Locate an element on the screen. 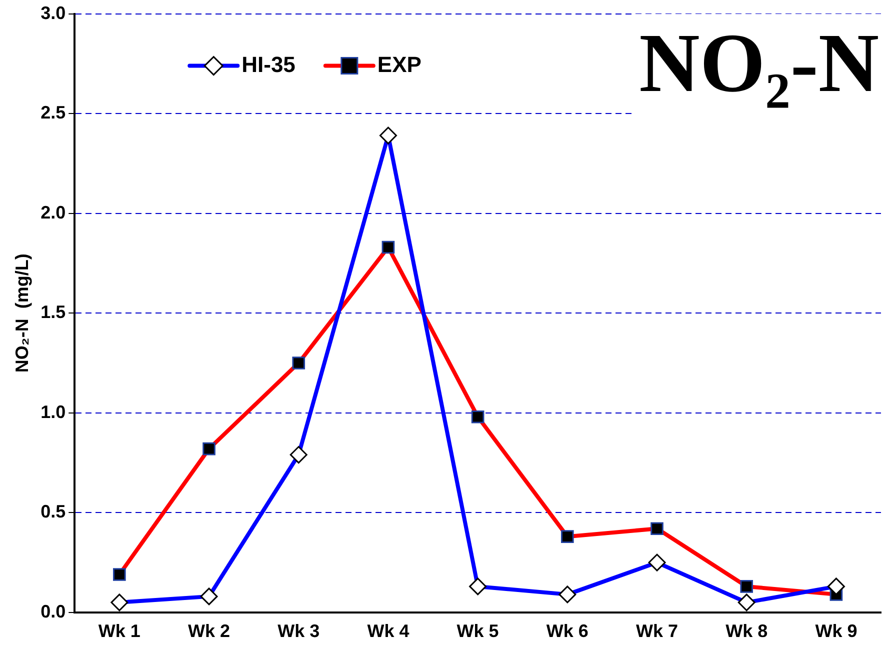 The height and width of the screenshot is (650, 893). y-tick-label: 1.5 is located at coordinates (53, 312).